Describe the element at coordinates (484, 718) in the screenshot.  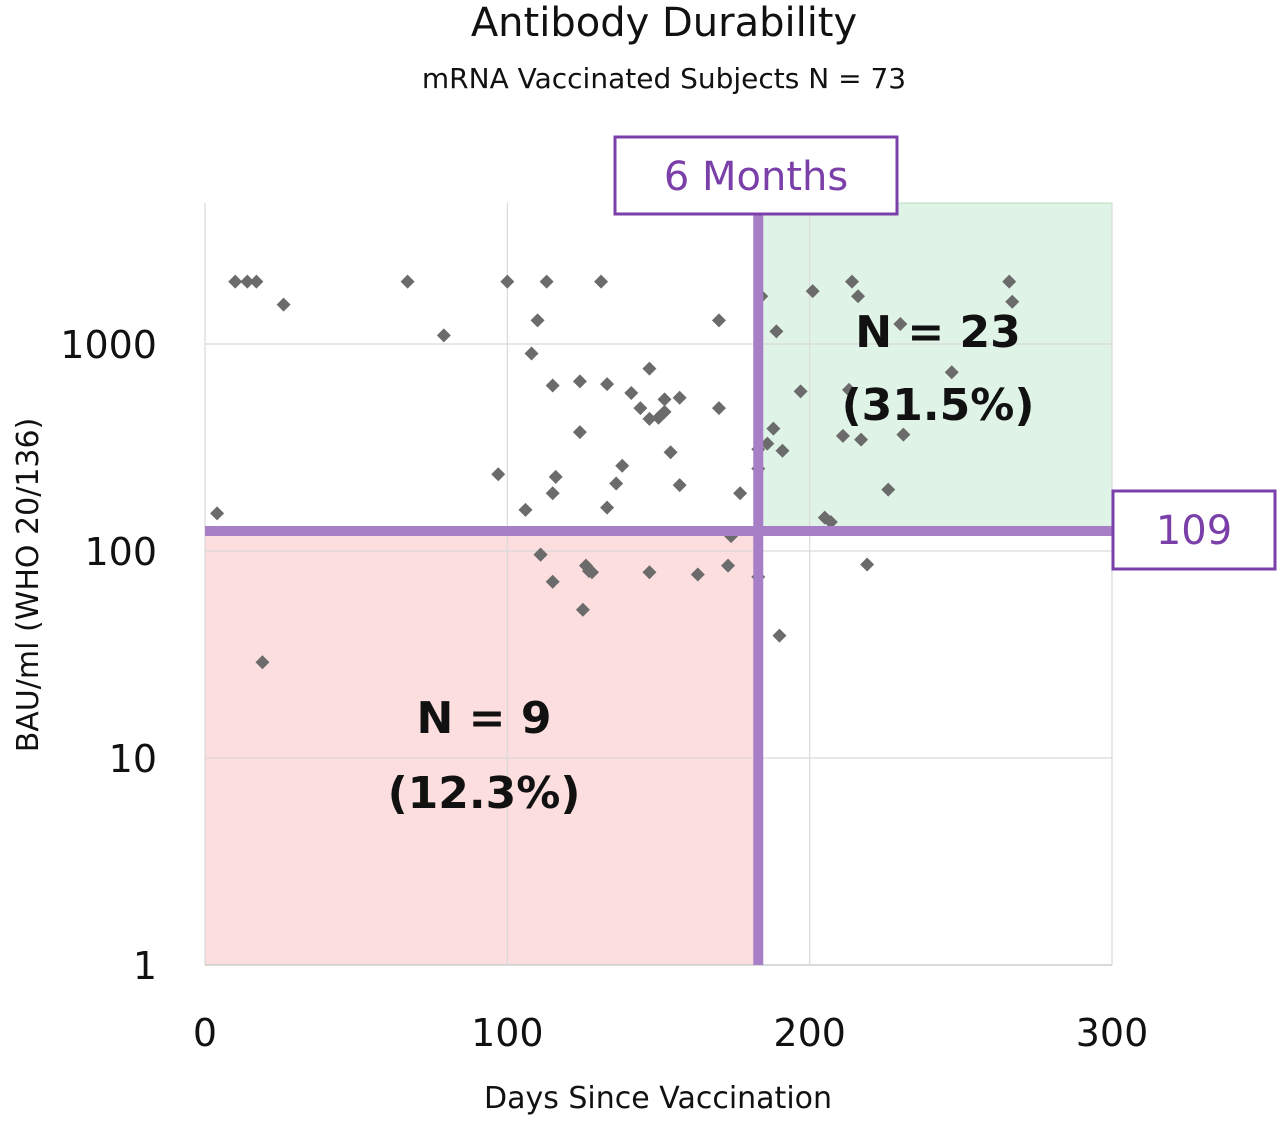
I see `lower-left-count: N = 9` at that location.